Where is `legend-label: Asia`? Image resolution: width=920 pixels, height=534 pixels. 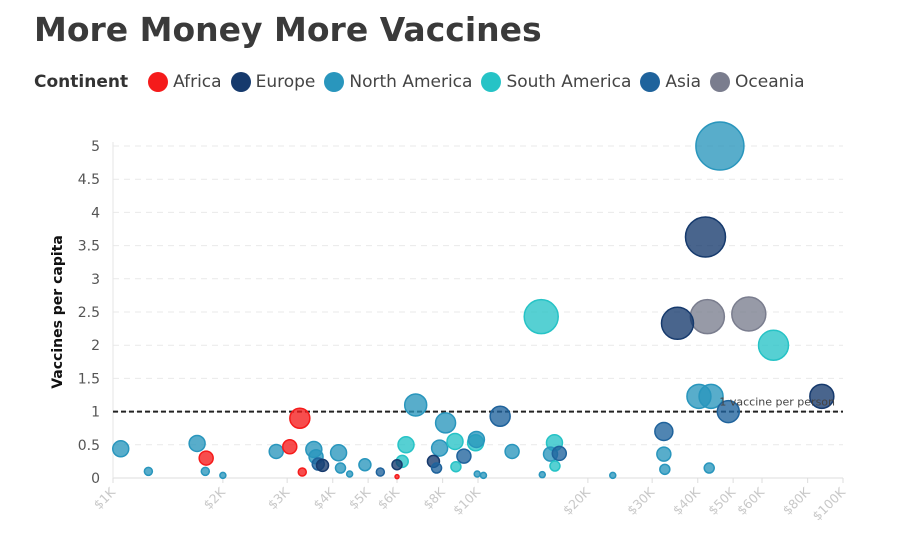 legend-label: Asia is located at coordinates (683, 82).